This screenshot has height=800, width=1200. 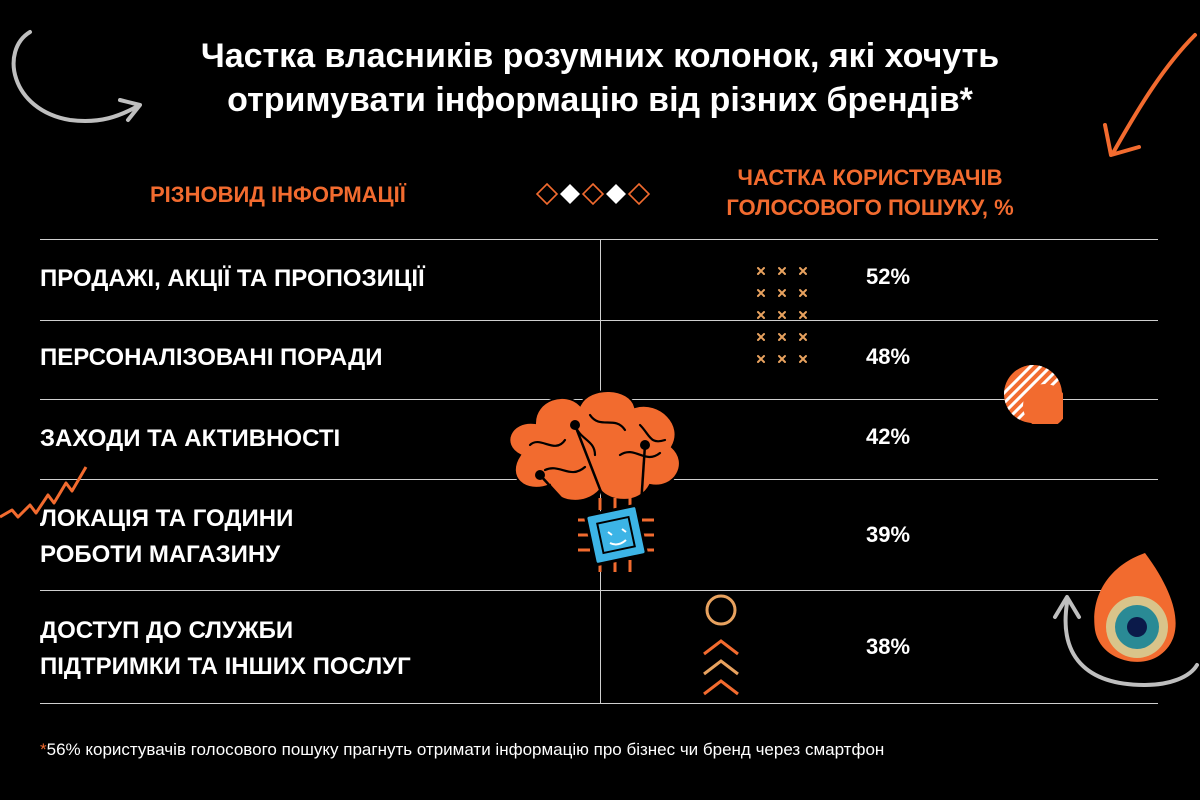 What do you see at coordinates (888, 276) in the screenshot?
I see `row-value: 52%` at bounding box center [888, 276].